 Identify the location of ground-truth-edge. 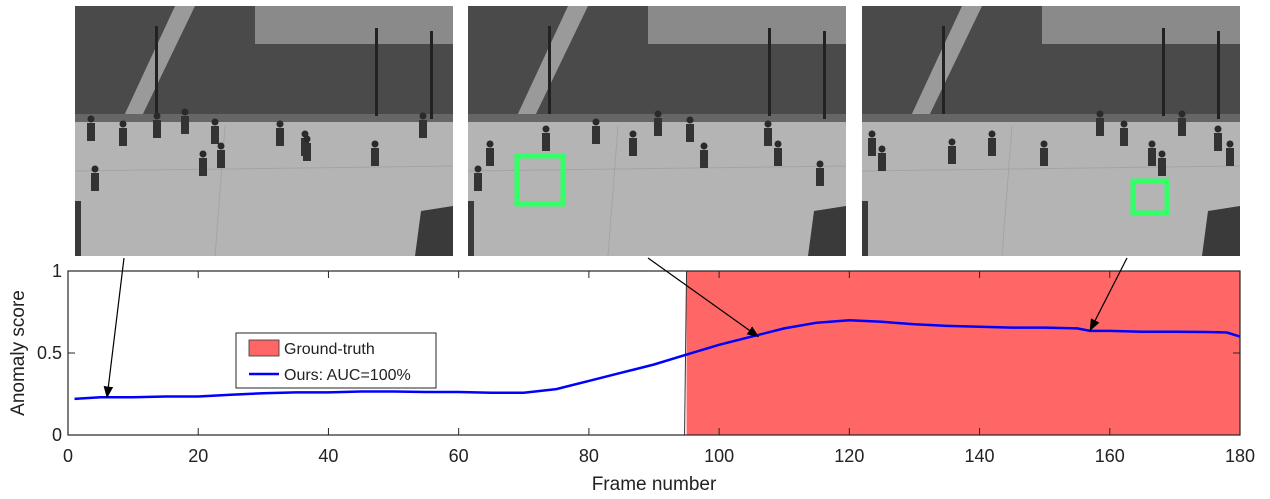
(686, 353).